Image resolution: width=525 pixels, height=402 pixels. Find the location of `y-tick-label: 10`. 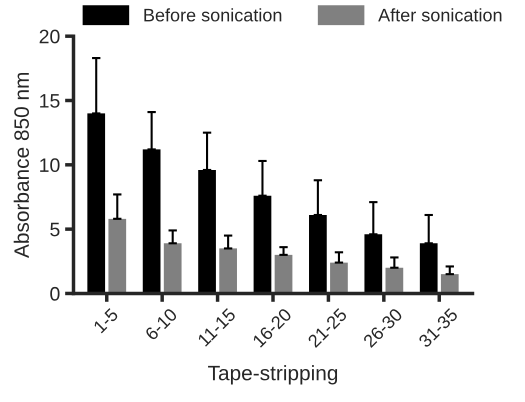

y-tick-label: 10 is located at coordinates (50, 165).